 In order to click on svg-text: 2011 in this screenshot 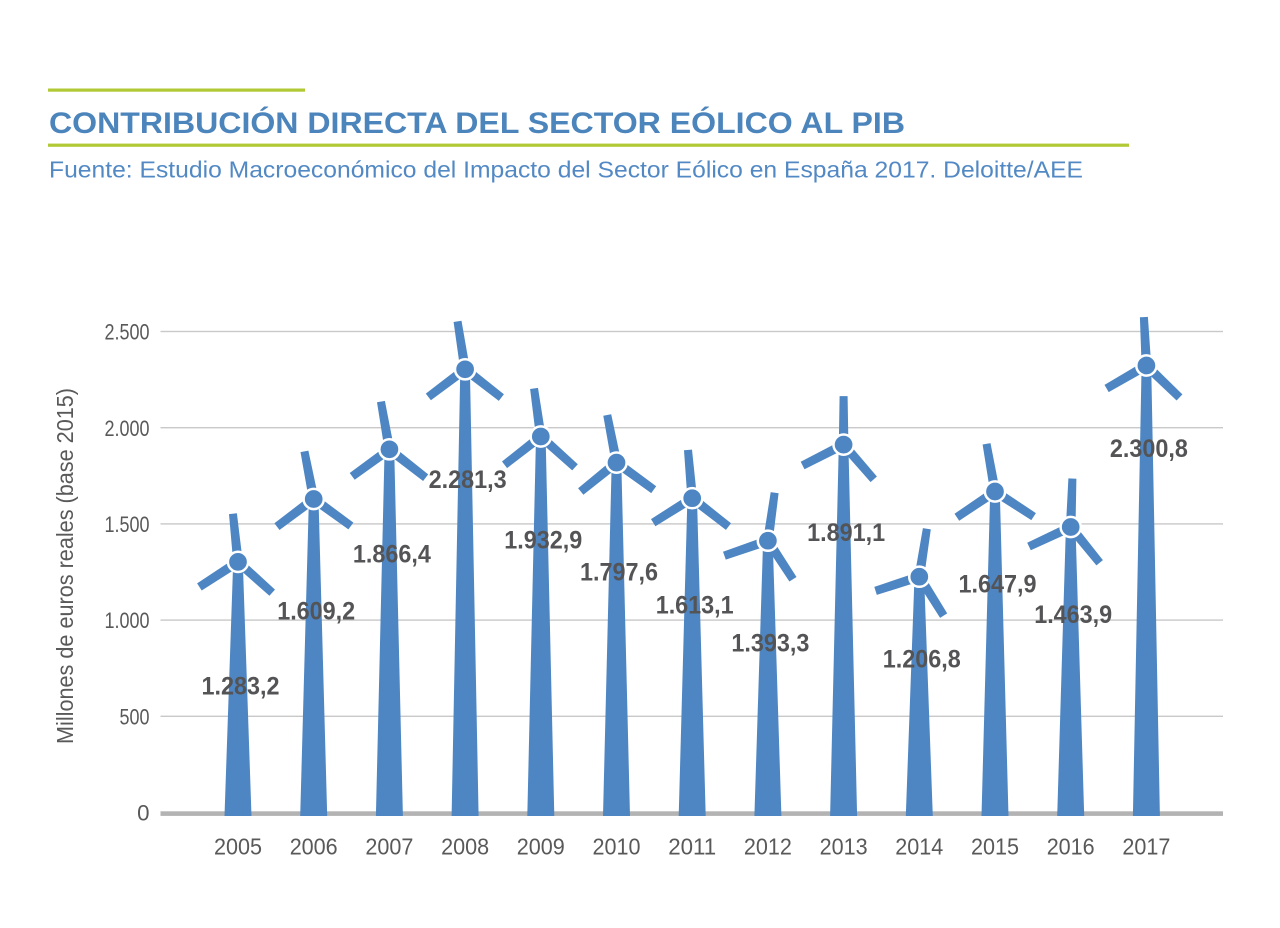, I will do `click(692, 847)`.